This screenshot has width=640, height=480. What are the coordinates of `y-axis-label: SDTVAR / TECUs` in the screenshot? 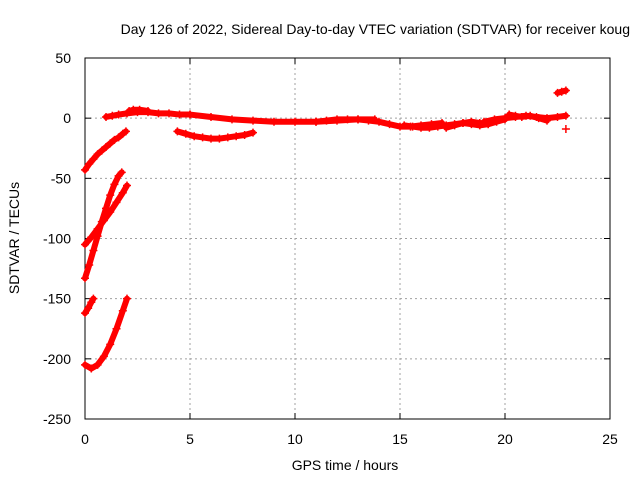 It's located at (14, 238).